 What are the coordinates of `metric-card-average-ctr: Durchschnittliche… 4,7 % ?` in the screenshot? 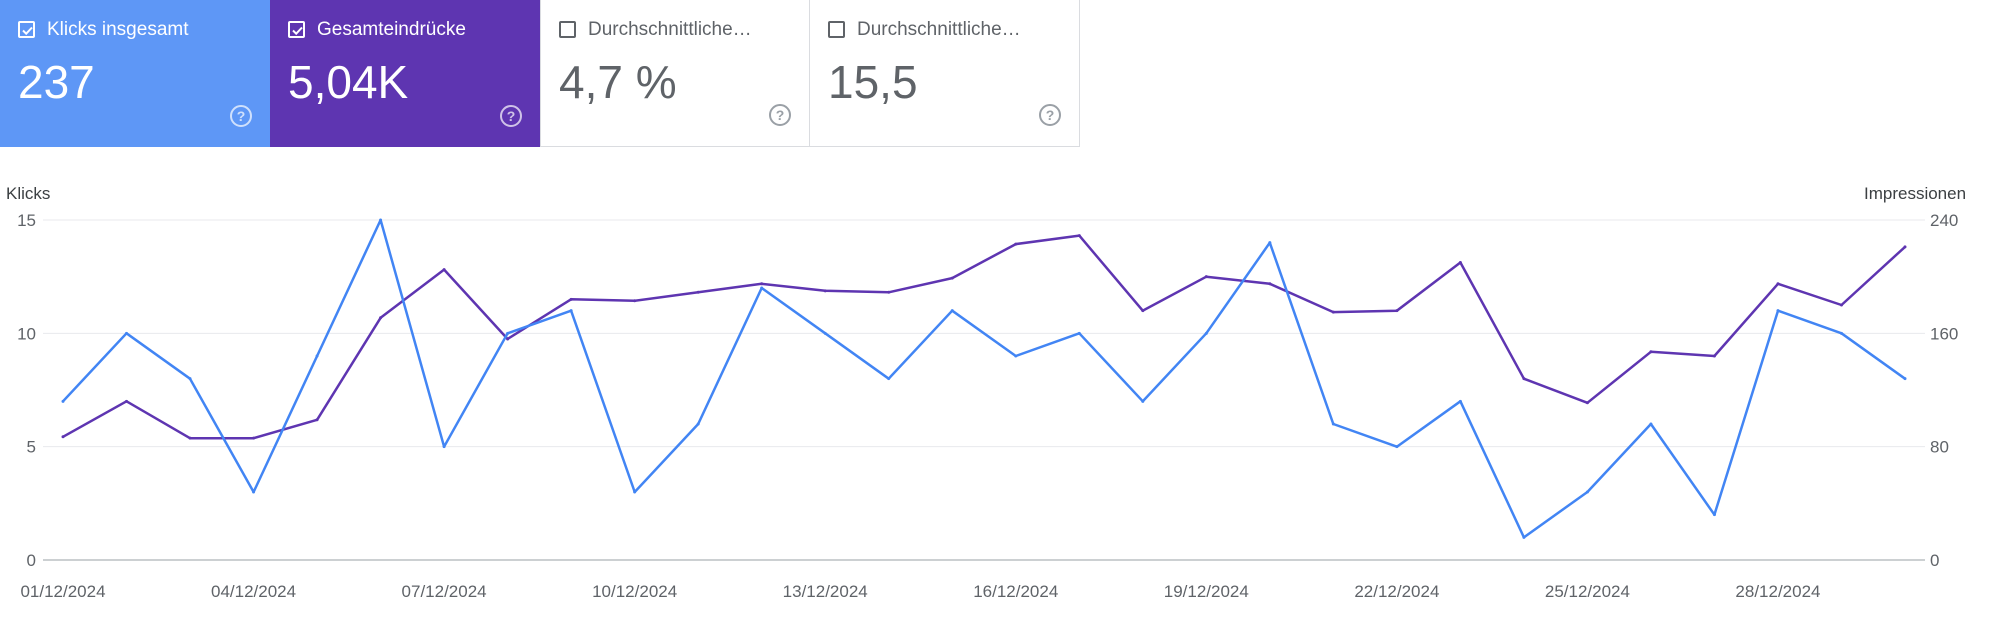 It's located at (675, 73).